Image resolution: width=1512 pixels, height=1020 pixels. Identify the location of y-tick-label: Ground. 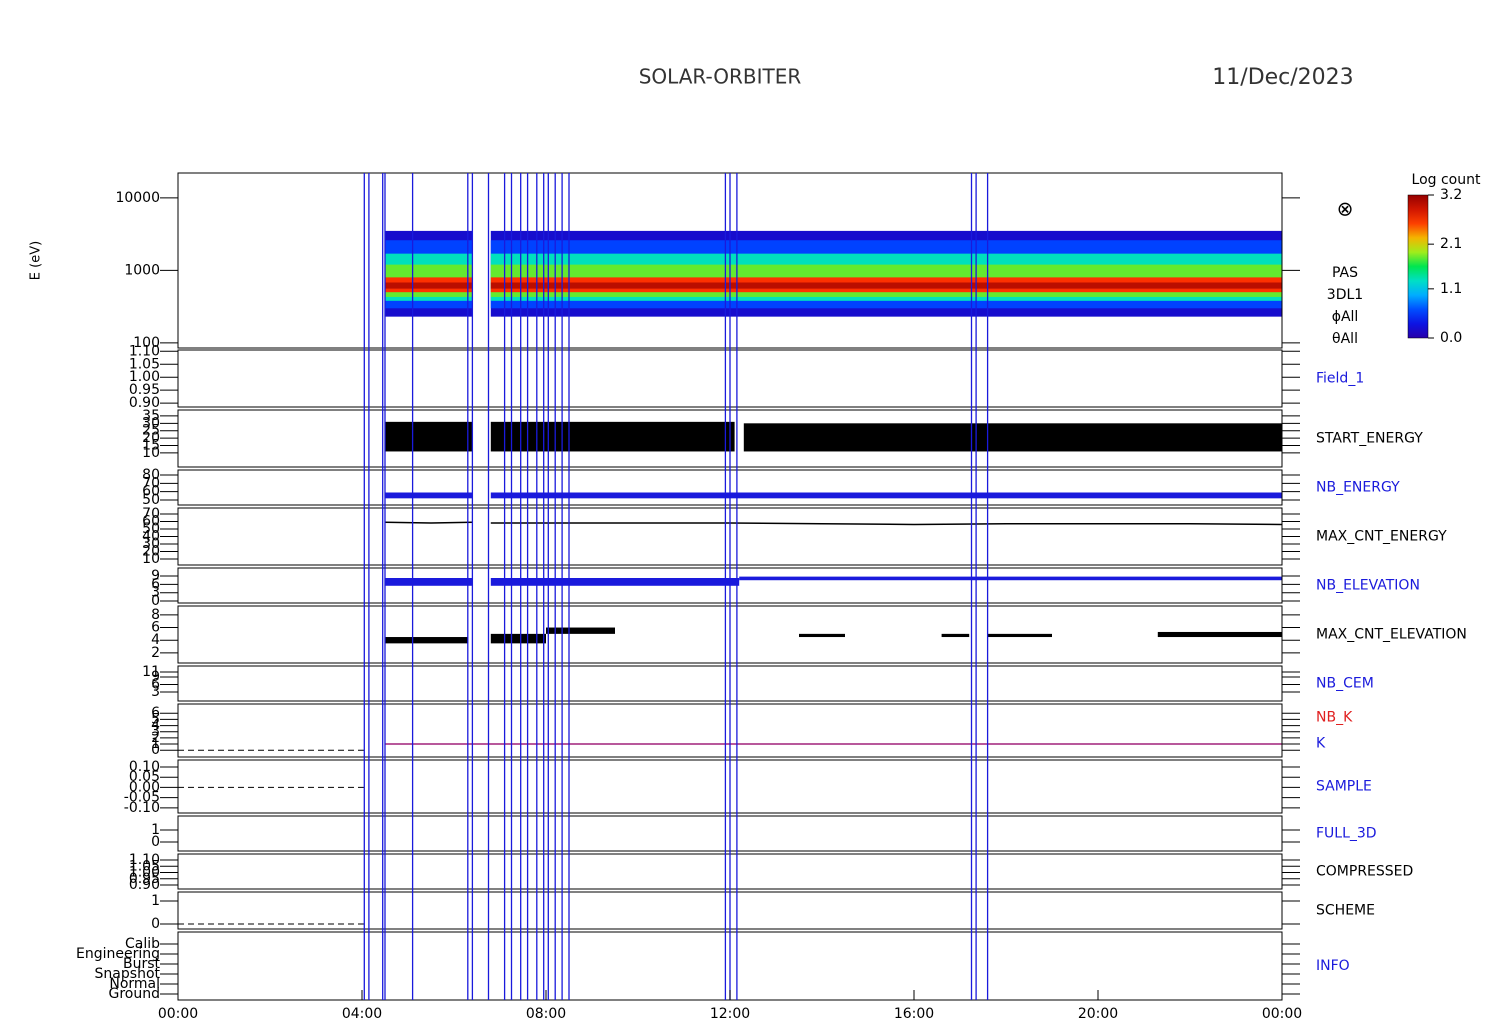
(135, 994).